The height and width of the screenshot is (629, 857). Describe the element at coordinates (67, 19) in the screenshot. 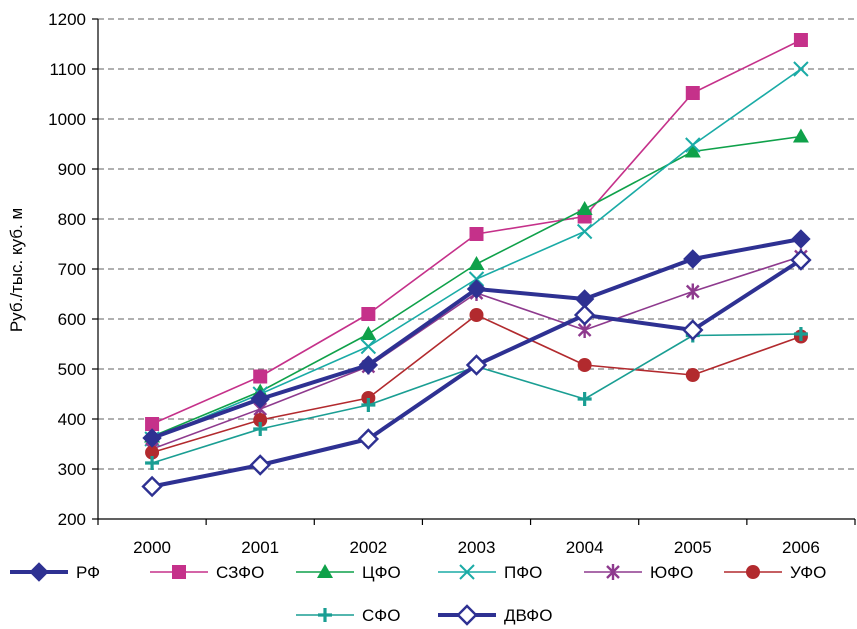

I see `y-tick-label: 1200` at that location.